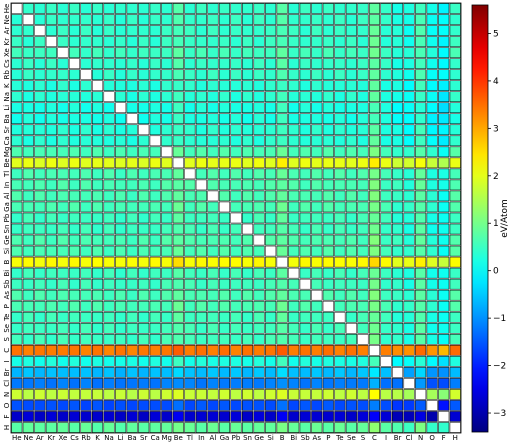  I want to click on heatmap-cell-Mg-S, so click(363, 152).